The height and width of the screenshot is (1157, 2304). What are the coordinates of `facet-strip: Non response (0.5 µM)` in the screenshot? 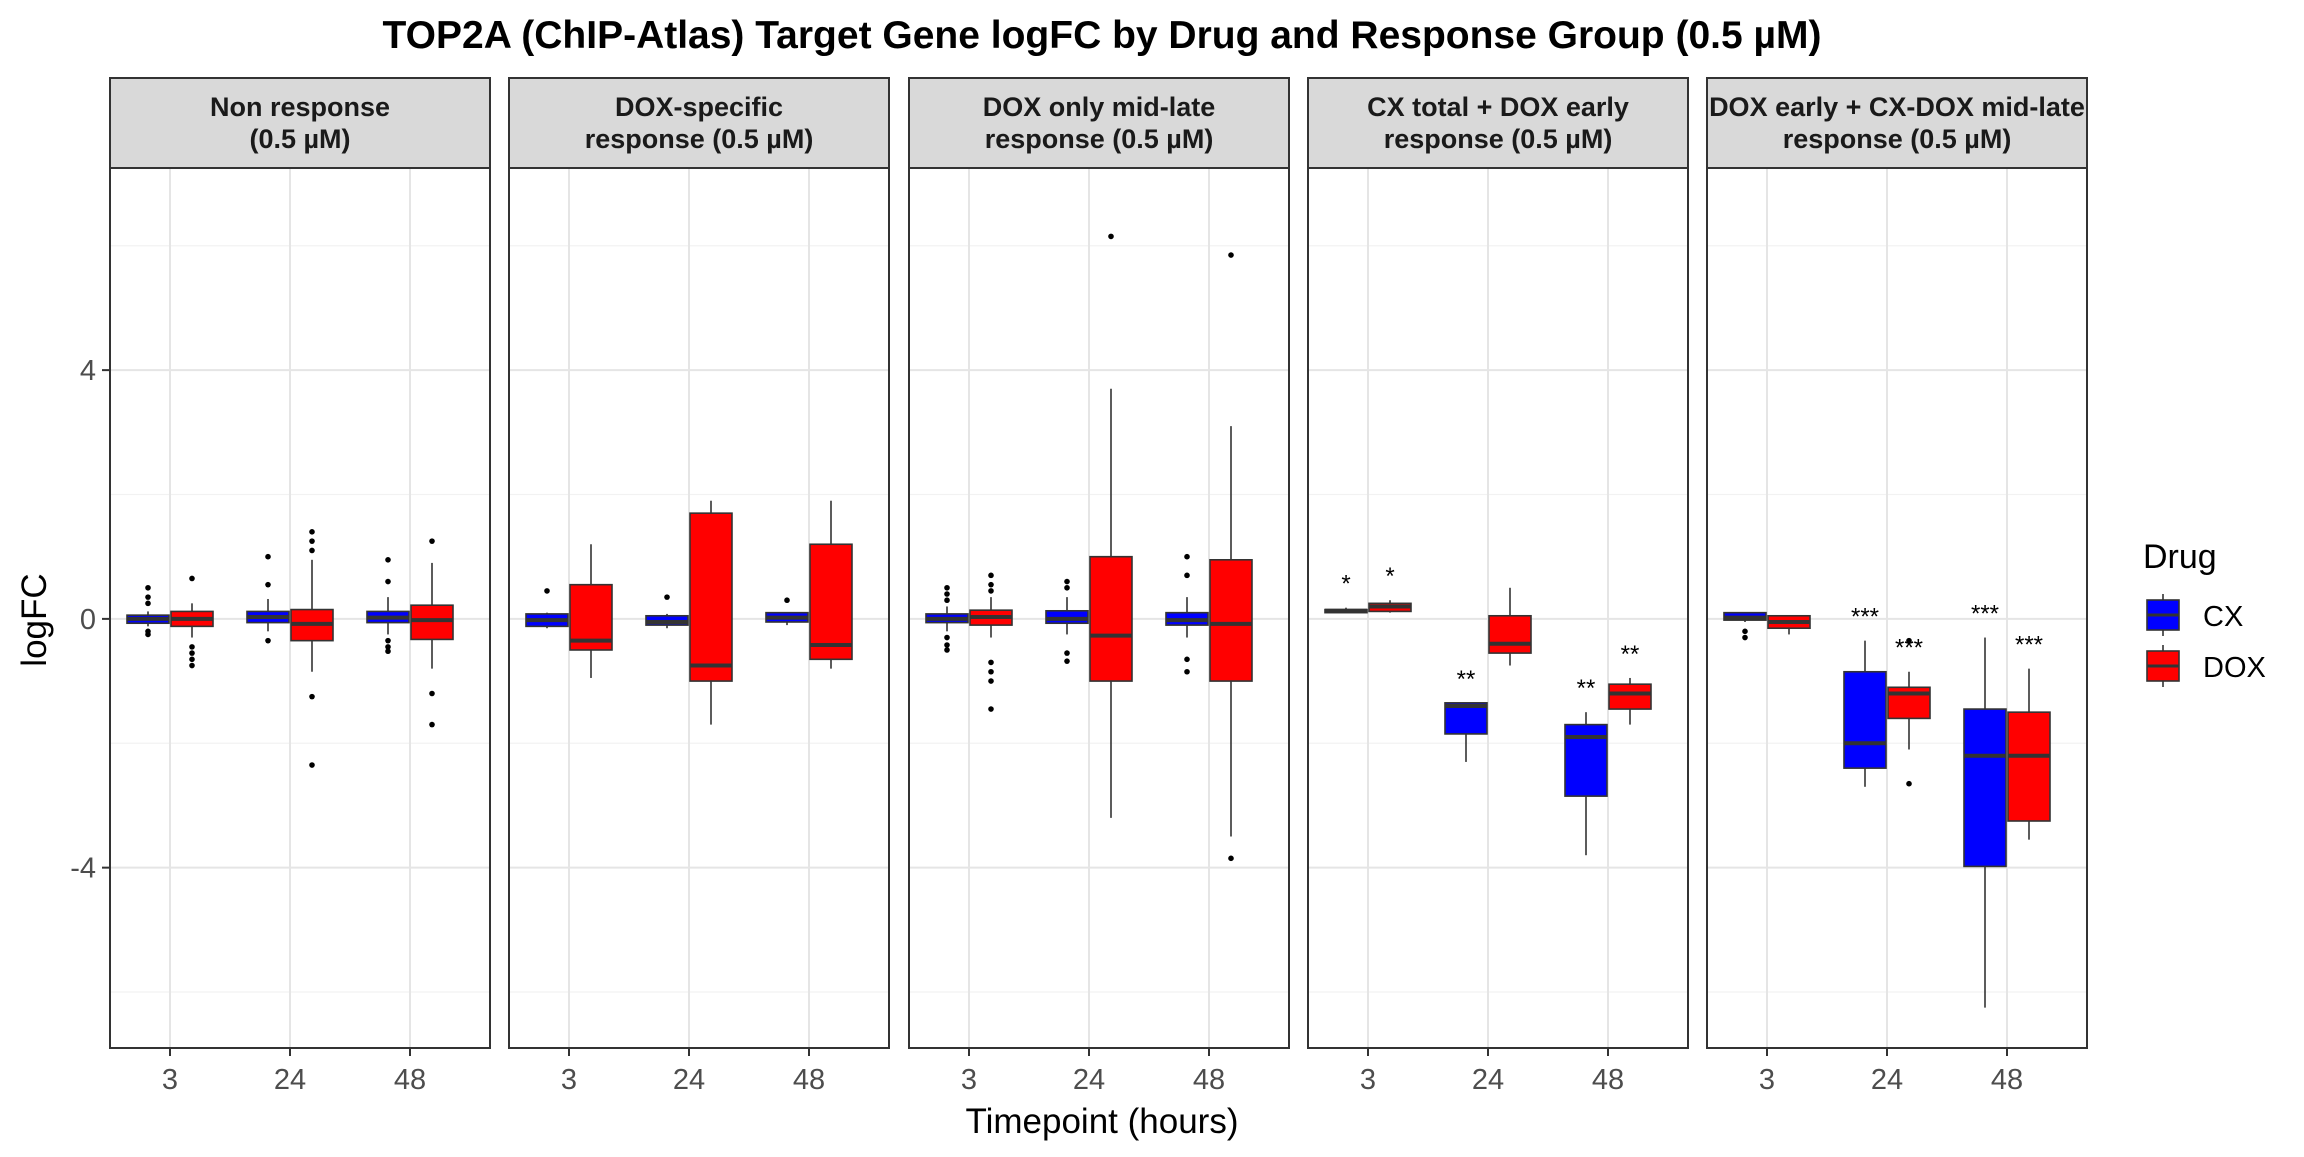 It's located at (300, 123).